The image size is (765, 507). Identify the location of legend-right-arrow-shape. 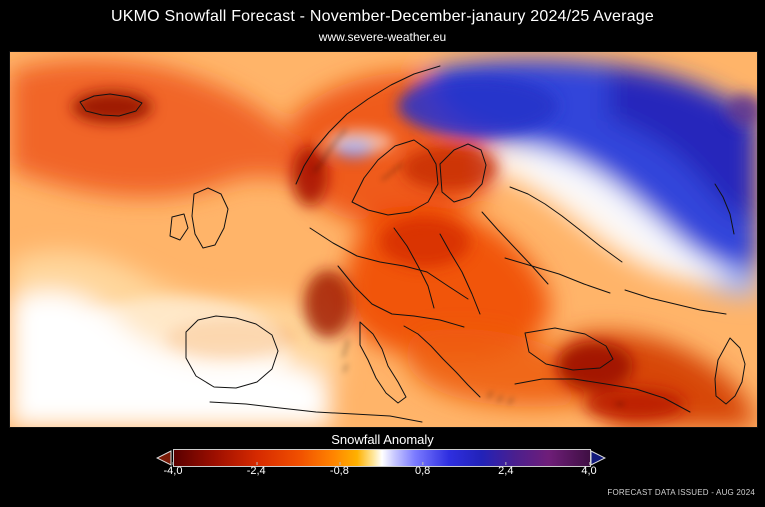
(598, 458).